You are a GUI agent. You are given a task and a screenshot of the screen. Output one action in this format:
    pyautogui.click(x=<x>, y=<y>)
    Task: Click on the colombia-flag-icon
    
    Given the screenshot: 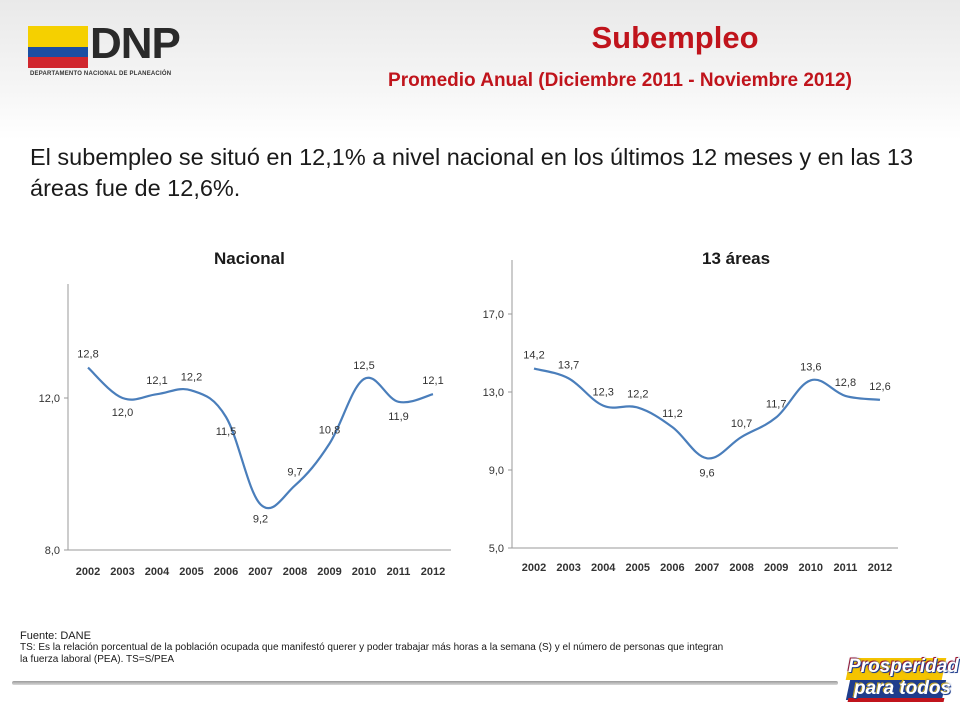 What is the action you would take?
    pyautogui.click(x=58, y=47)
    